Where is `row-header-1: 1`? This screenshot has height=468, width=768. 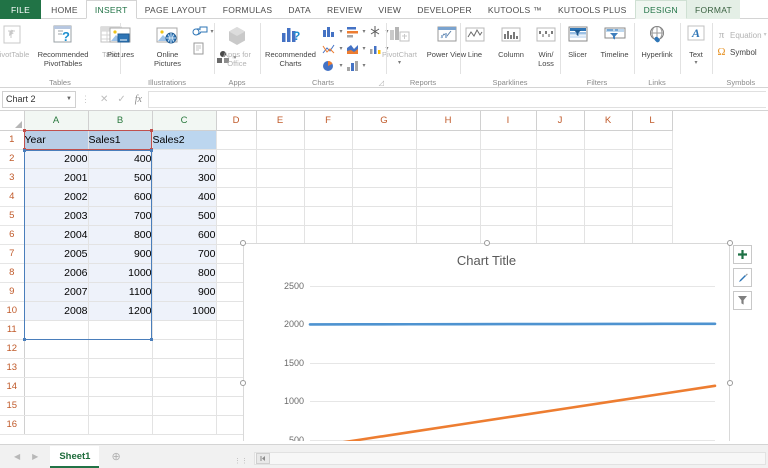
row-header-1: 1 is located at coordinates (12, 140).